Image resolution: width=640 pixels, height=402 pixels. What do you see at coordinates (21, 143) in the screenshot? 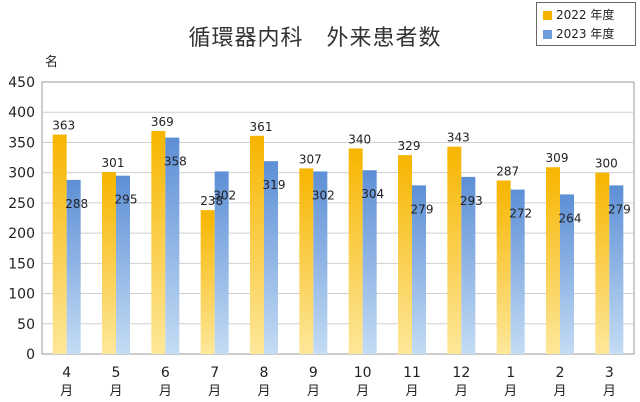
I see `y-tick-label: 350` at bounding box center [21, 143].